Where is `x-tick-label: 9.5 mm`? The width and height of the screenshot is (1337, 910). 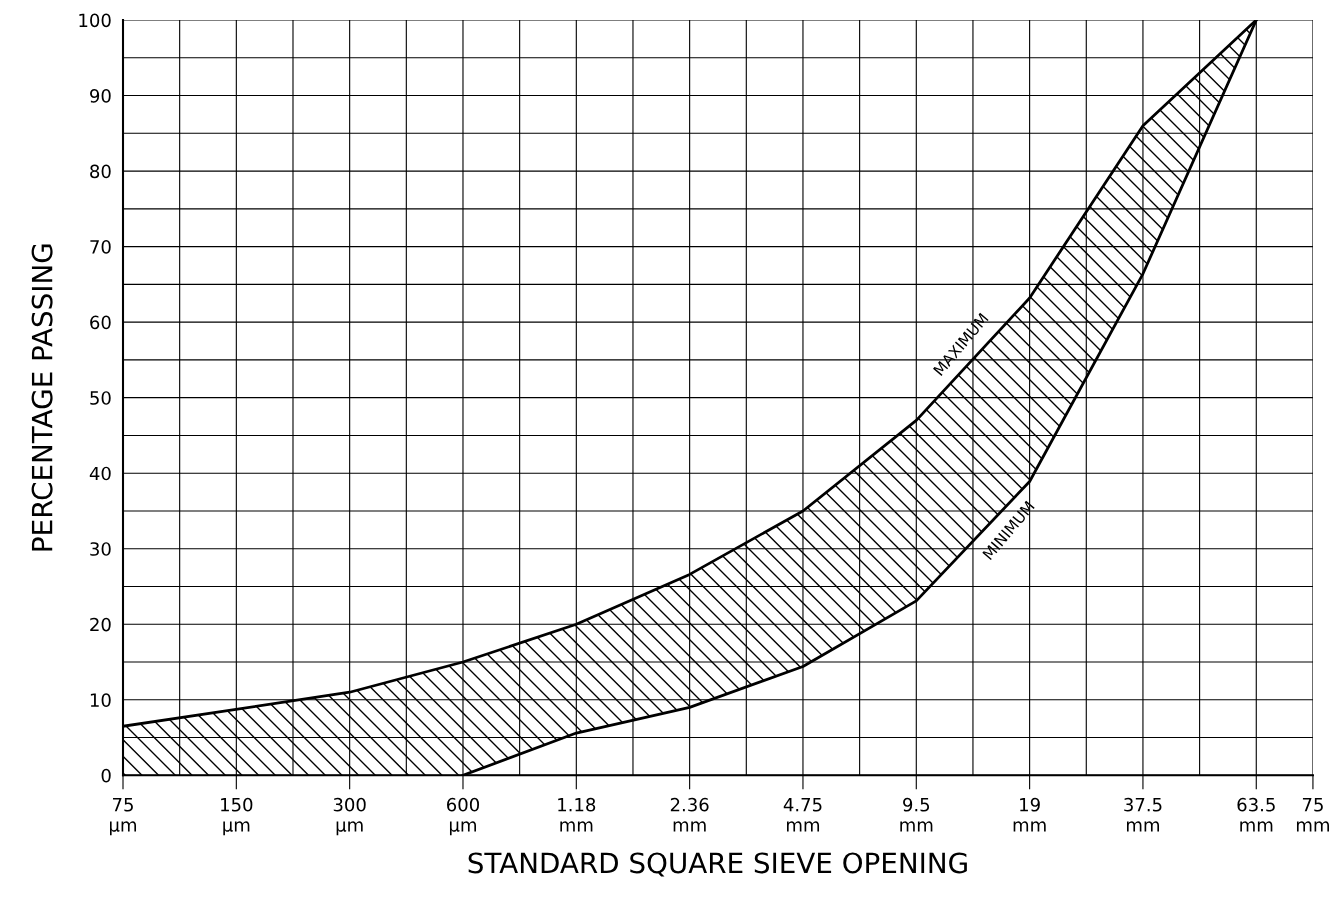 x-tick-label: 9.5 mm is located at coordinates (916, 814).